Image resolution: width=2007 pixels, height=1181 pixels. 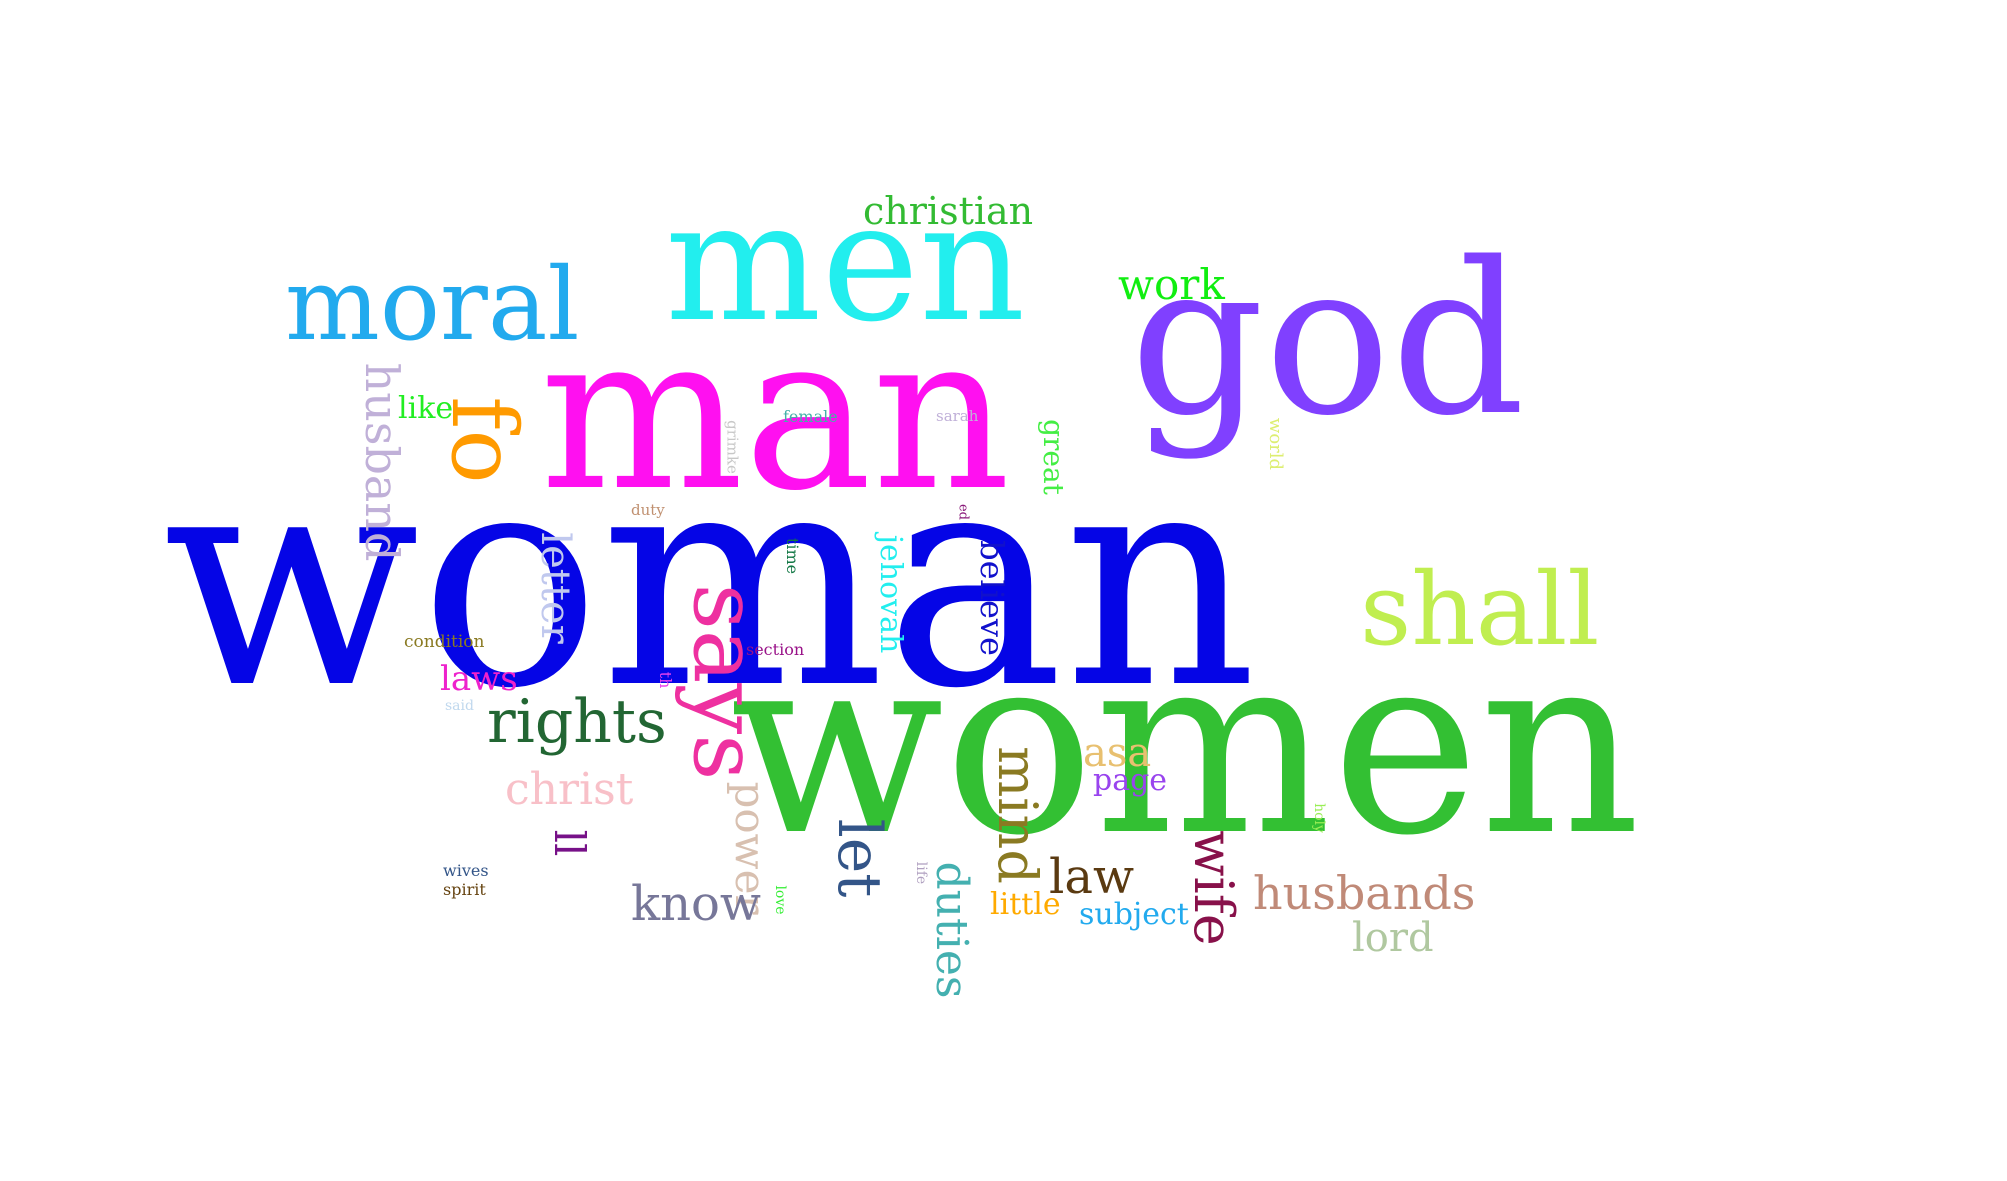 What do you see at coordinates (665, 680) in the screenshot?
I see `word-th: th` at bounding box center [665, 680].